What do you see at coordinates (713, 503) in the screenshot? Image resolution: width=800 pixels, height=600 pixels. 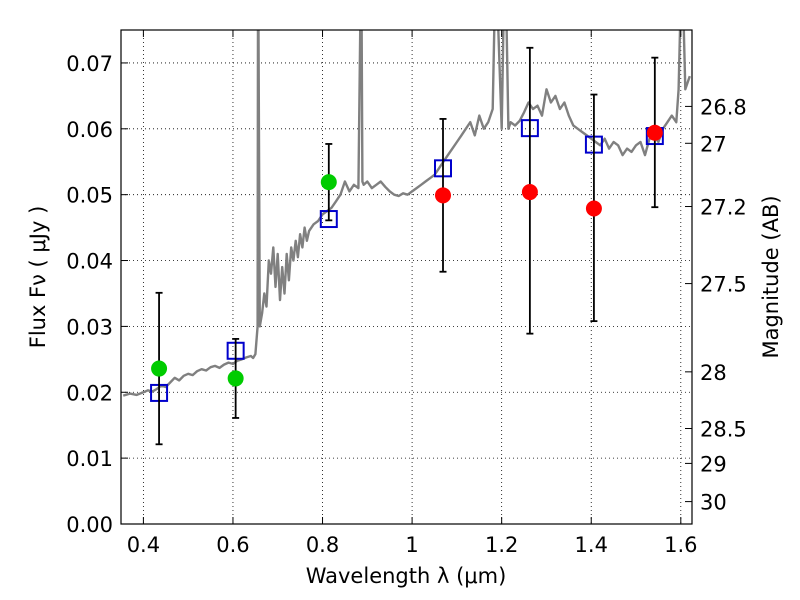 I see `right-tick-label: 30` at bounding box center [713, 503].